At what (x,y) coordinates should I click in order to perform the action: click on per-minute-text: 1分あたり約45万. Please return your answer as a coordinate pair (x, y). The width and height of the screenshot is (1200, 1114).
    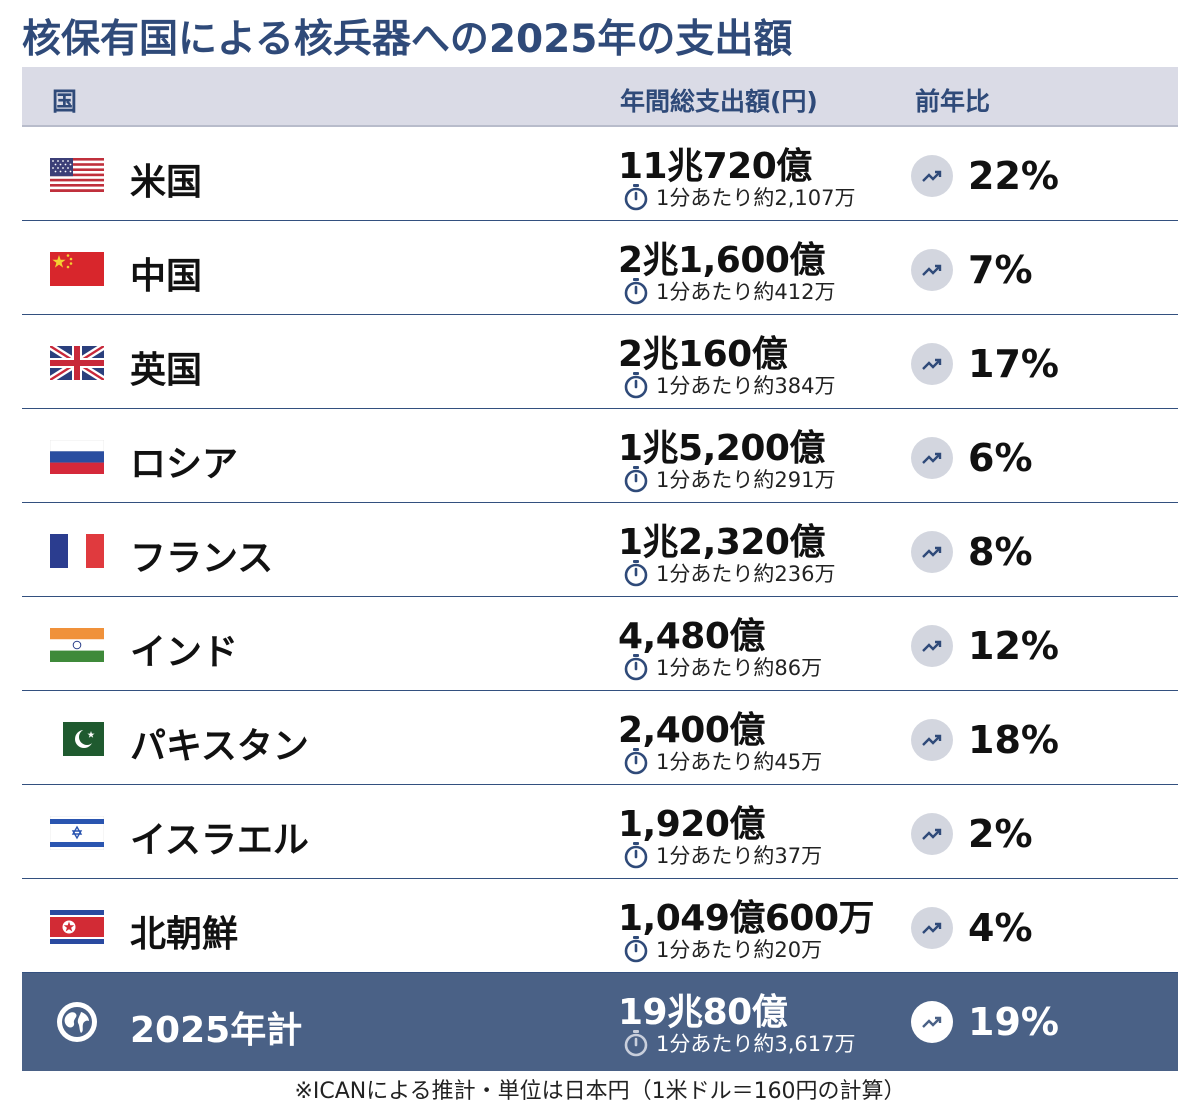
    Looking at the image, I should click on (739, 762).